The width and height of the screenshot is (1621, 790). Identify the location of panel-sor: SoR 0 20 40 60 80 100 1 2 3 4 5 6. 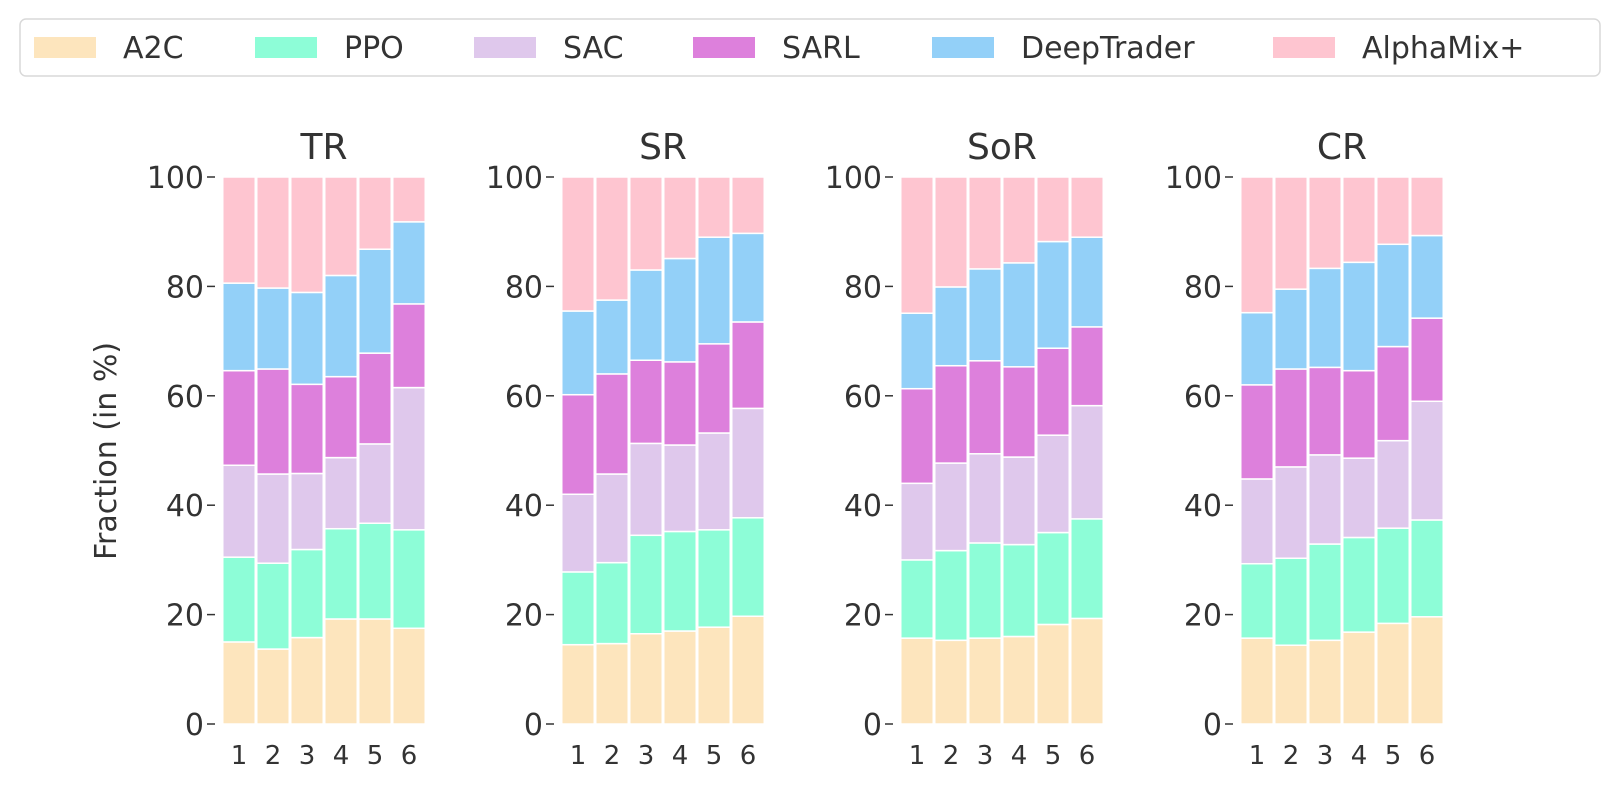
(964, 449).